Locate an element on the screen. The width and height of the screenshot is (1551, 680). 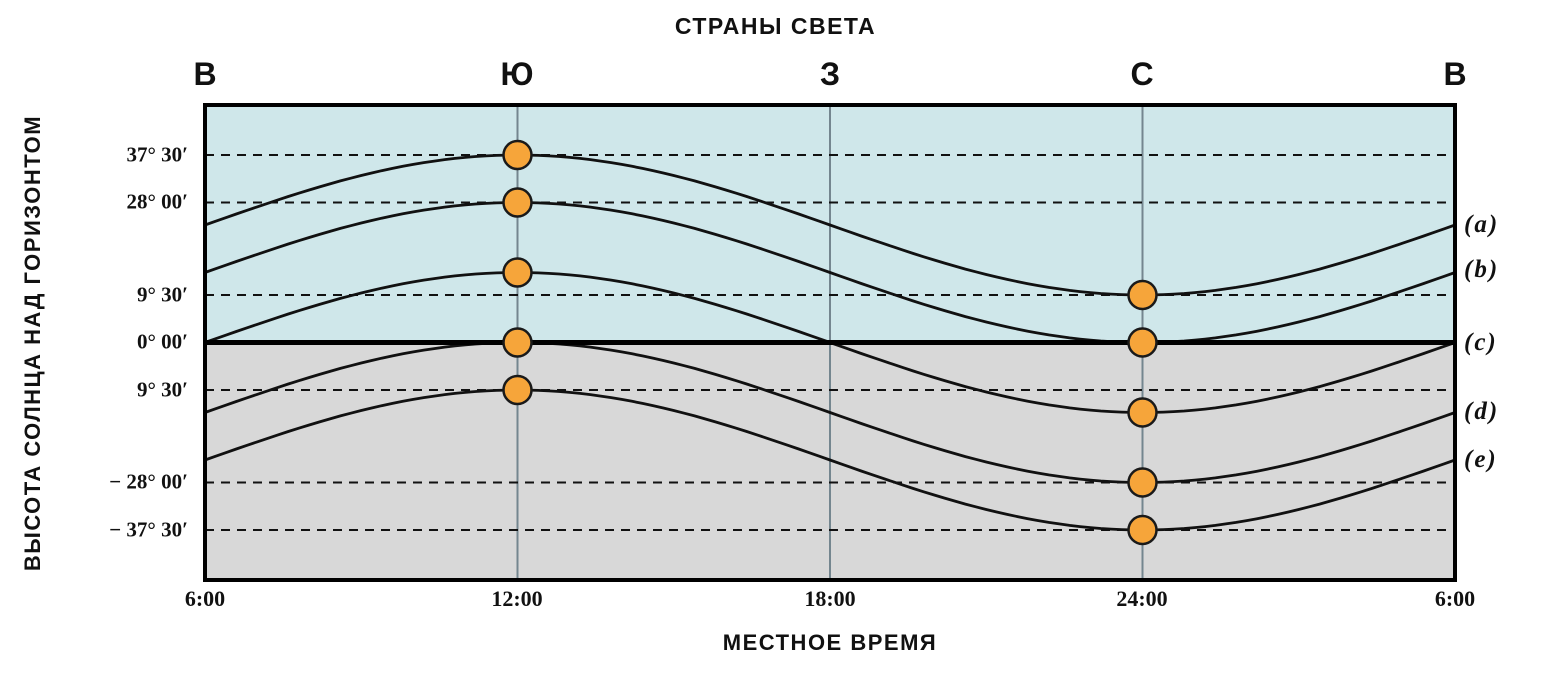
curve-label-a: (a) is located at coordinates (1482, 224).